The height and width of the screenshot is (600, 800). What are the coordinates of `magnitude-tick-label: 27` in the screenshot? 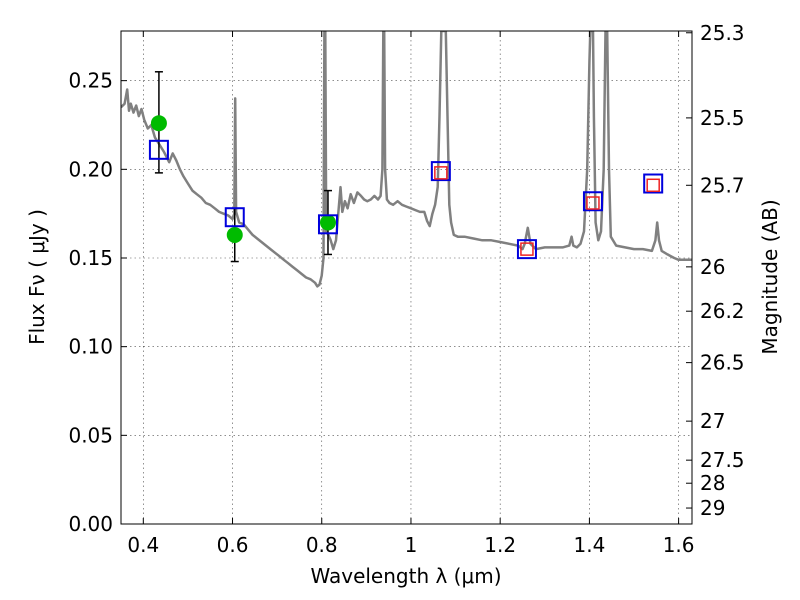 It's located at (712, 421).